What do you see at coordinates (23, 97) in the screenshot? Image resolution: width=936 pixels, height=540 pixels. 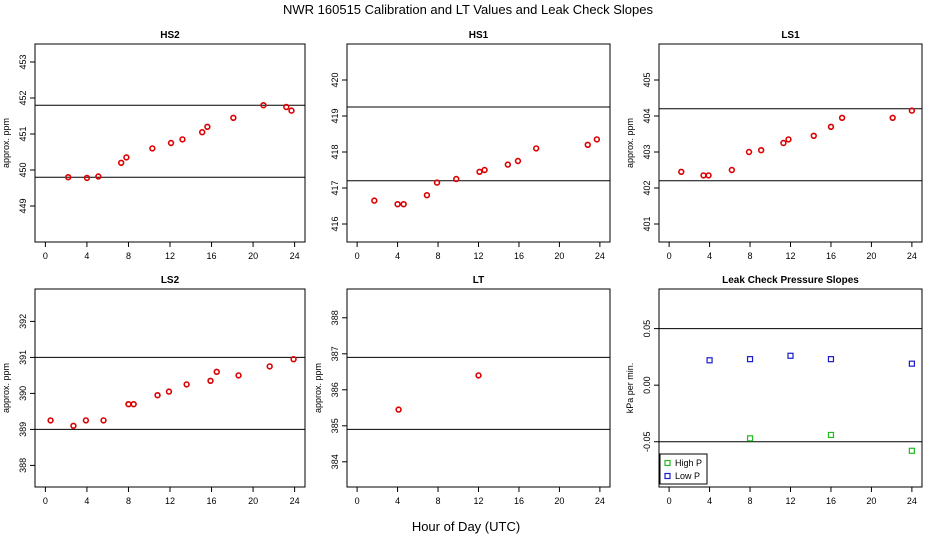 I see `y-tick-label: 452` at bounding box center [23, 97].